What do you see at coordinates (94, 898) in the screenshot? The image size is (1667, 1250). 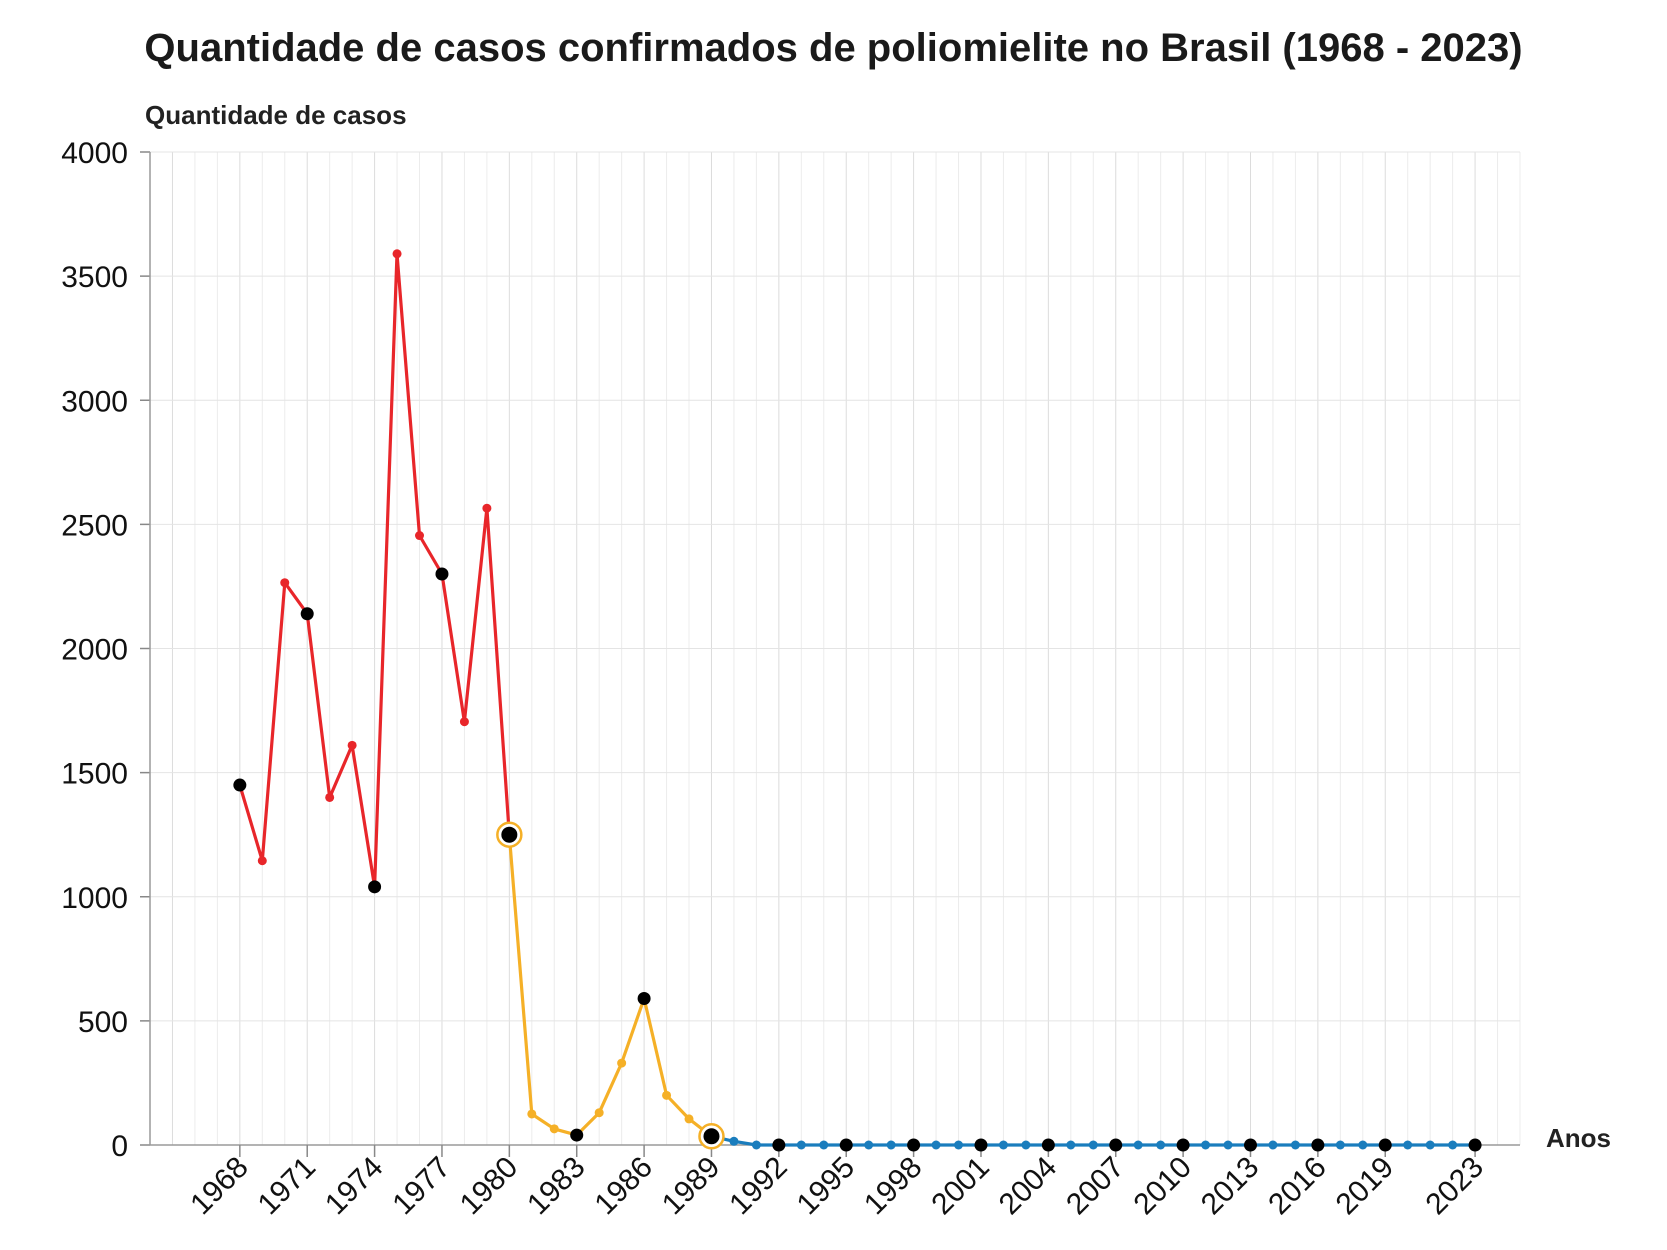 I see `y-tick-label: 1000` at bounding box center [94, 898].